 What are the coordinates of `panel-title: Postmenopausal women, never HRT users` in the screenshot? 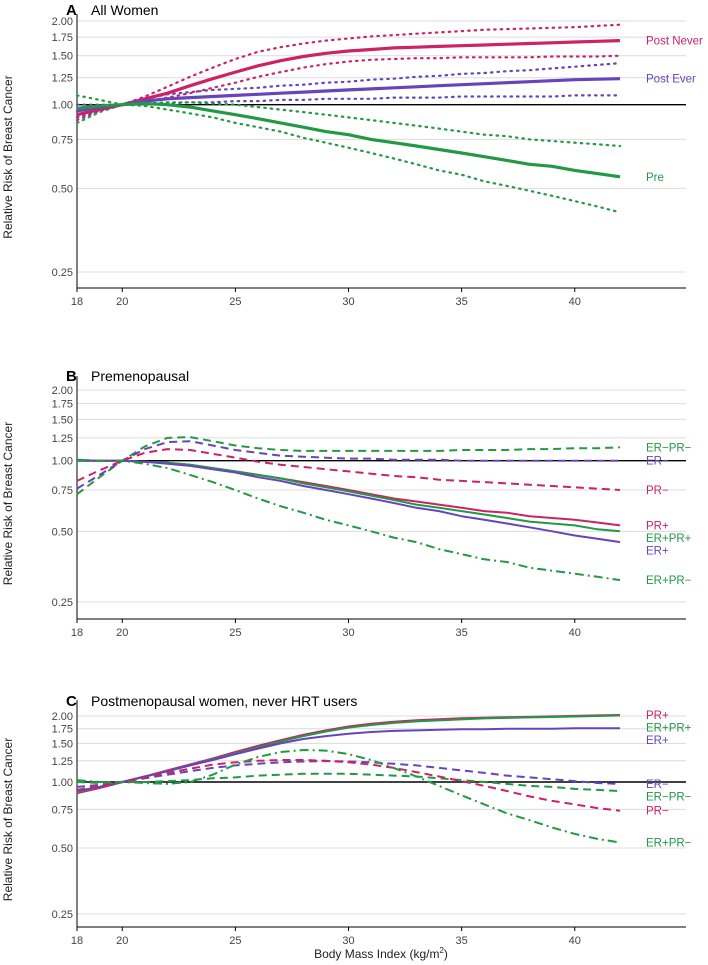 It's located at (224, 701).